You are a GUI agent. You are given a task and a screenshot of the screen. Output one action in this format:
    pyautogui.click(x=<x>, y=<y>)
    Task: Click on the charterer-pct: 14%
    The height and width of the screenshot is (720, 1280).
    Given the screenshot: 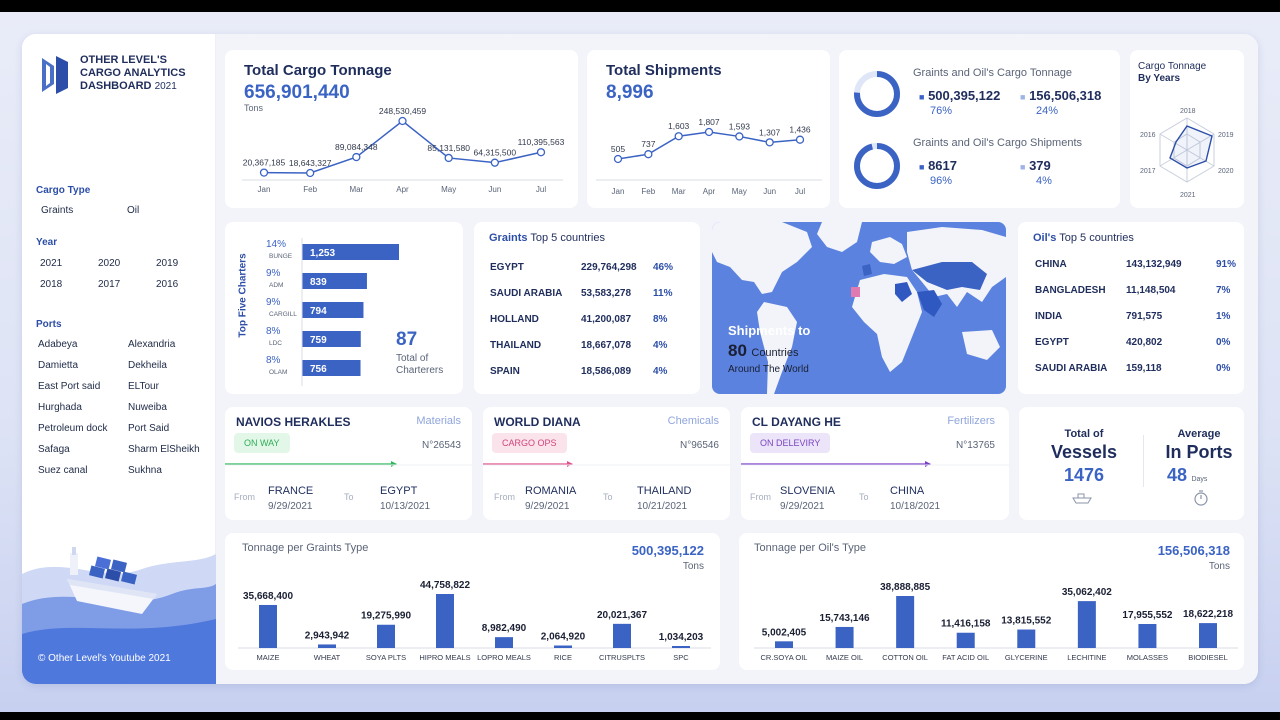 What is the action you would take?
    pyautogui.click(x=276, y=244)
    